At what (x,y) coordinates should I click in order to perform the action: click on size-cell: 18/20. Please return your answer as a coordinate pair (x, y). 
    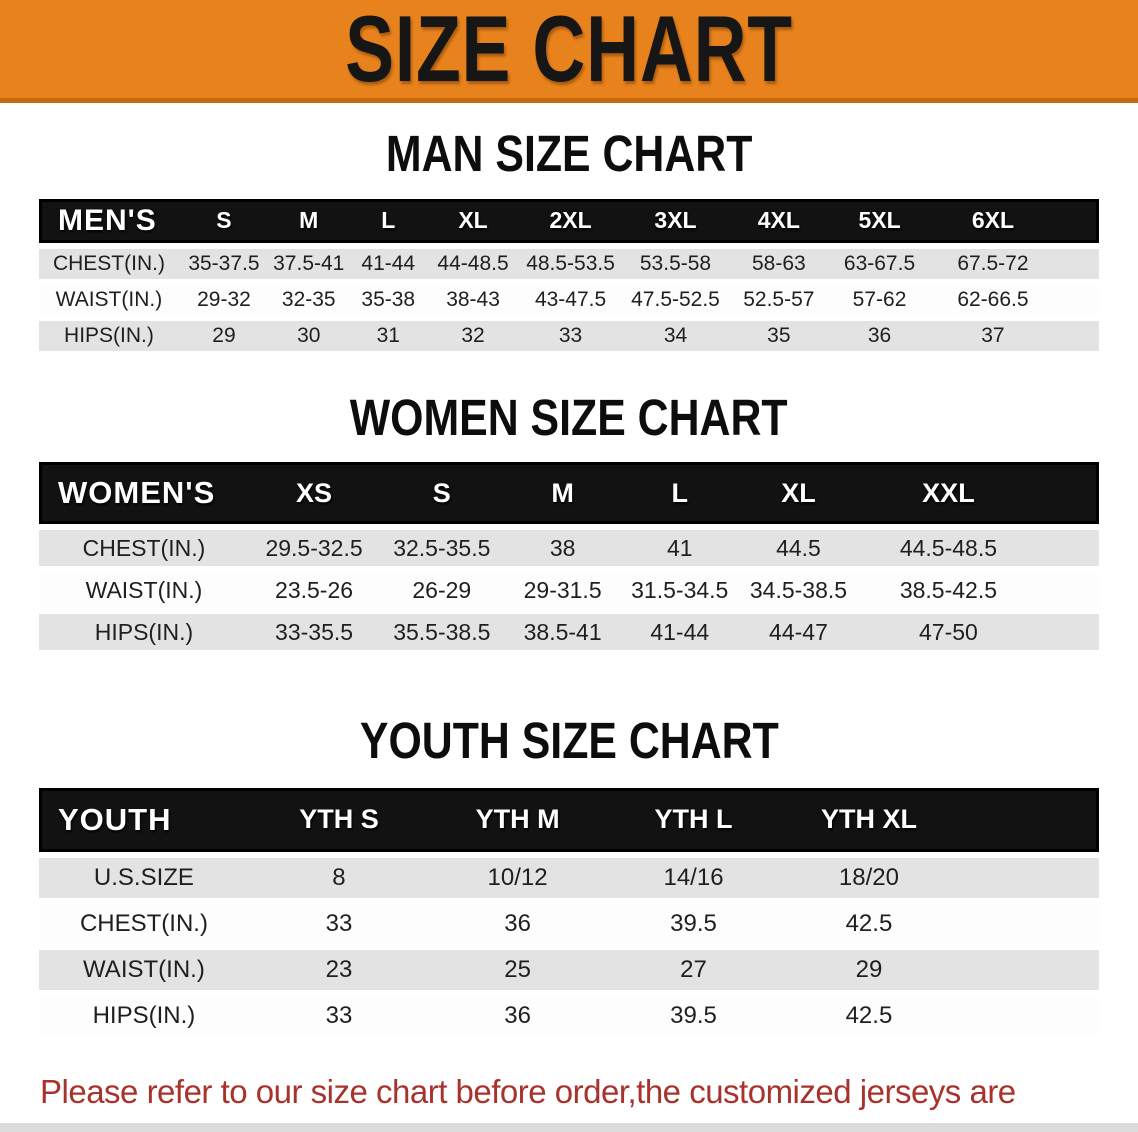
    Looking at the image, I should click on (868, 877).